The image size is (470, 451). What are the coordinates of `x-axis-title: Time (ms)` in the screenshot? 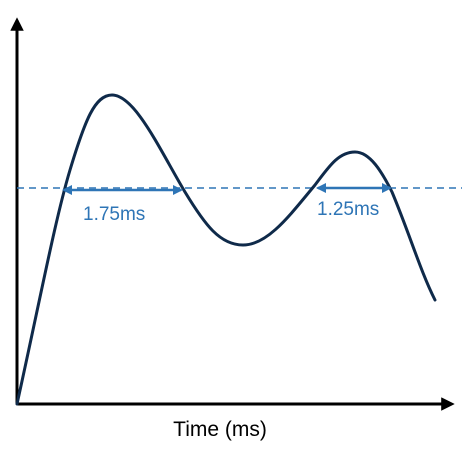 It's located at (220, 429).